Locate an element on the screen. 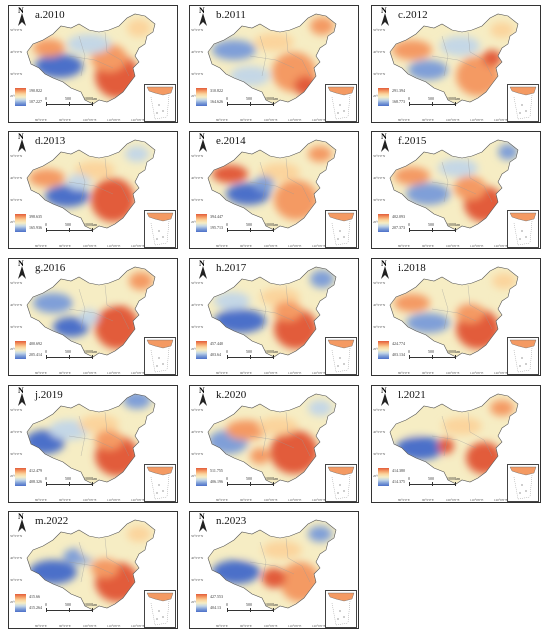 This screenshot has height=638, width=550. legend-low-value: 408.326 is located at coordinates (35, 481).